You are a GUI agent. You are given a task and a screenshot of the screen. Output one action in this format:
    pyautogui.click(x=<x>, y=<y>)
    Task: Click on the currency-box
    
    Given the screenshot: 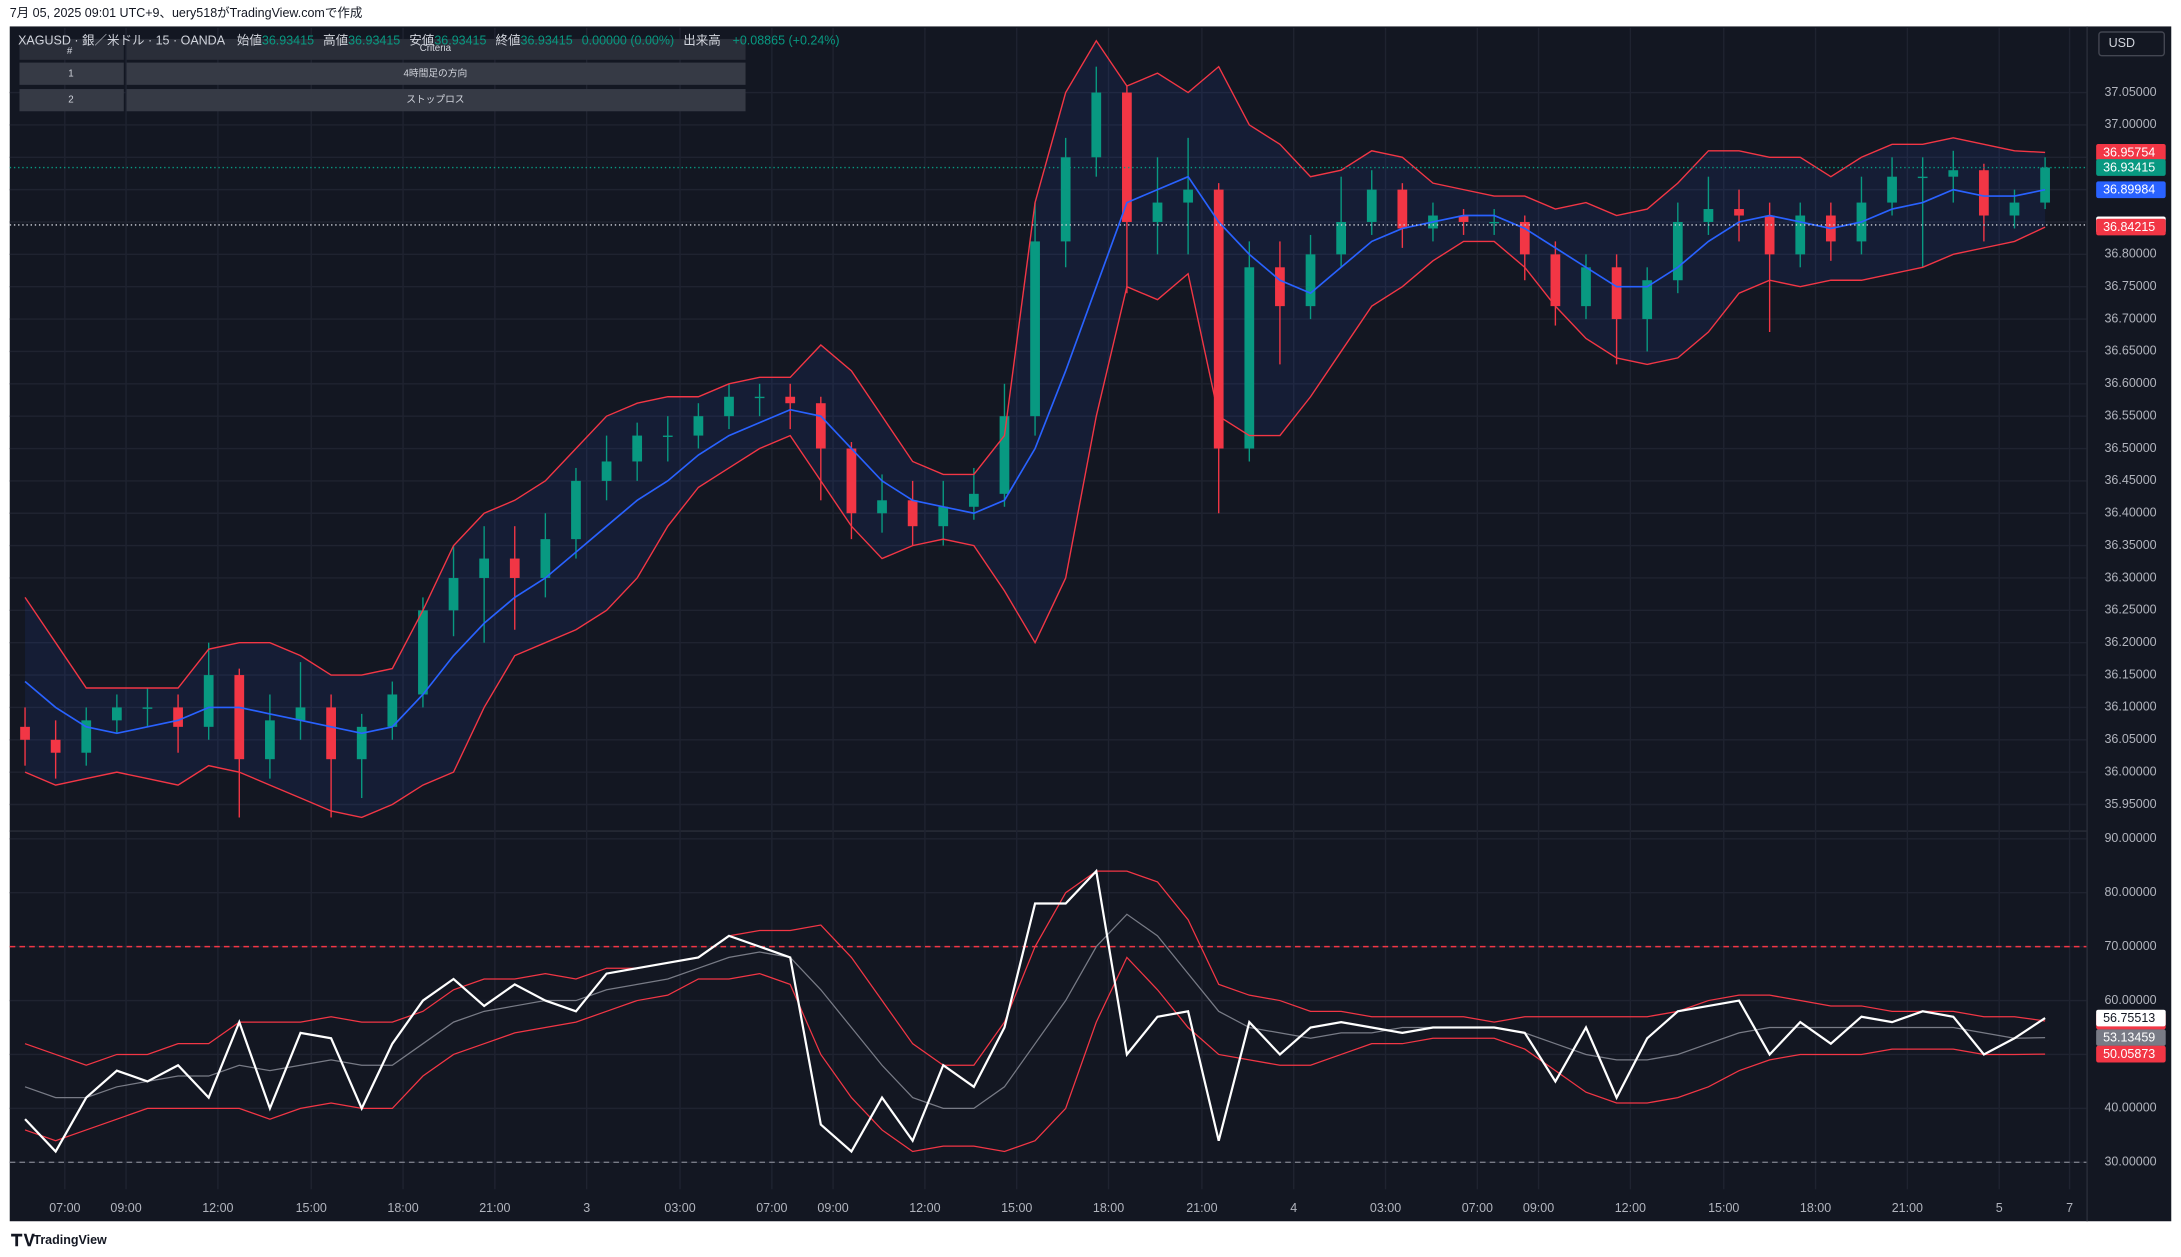 What is the action you would take?
    pyautogui.click(x=2132, y=44)
    